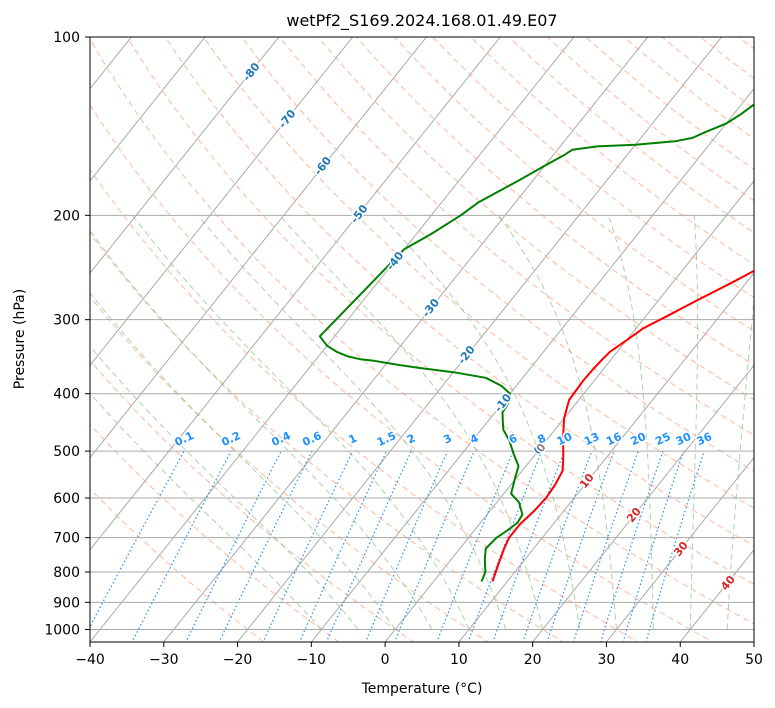  What do you see at coordinates (66, 452) in the screenshot?
I see `y-tick-label: 500` at bounding box center [66, 452].